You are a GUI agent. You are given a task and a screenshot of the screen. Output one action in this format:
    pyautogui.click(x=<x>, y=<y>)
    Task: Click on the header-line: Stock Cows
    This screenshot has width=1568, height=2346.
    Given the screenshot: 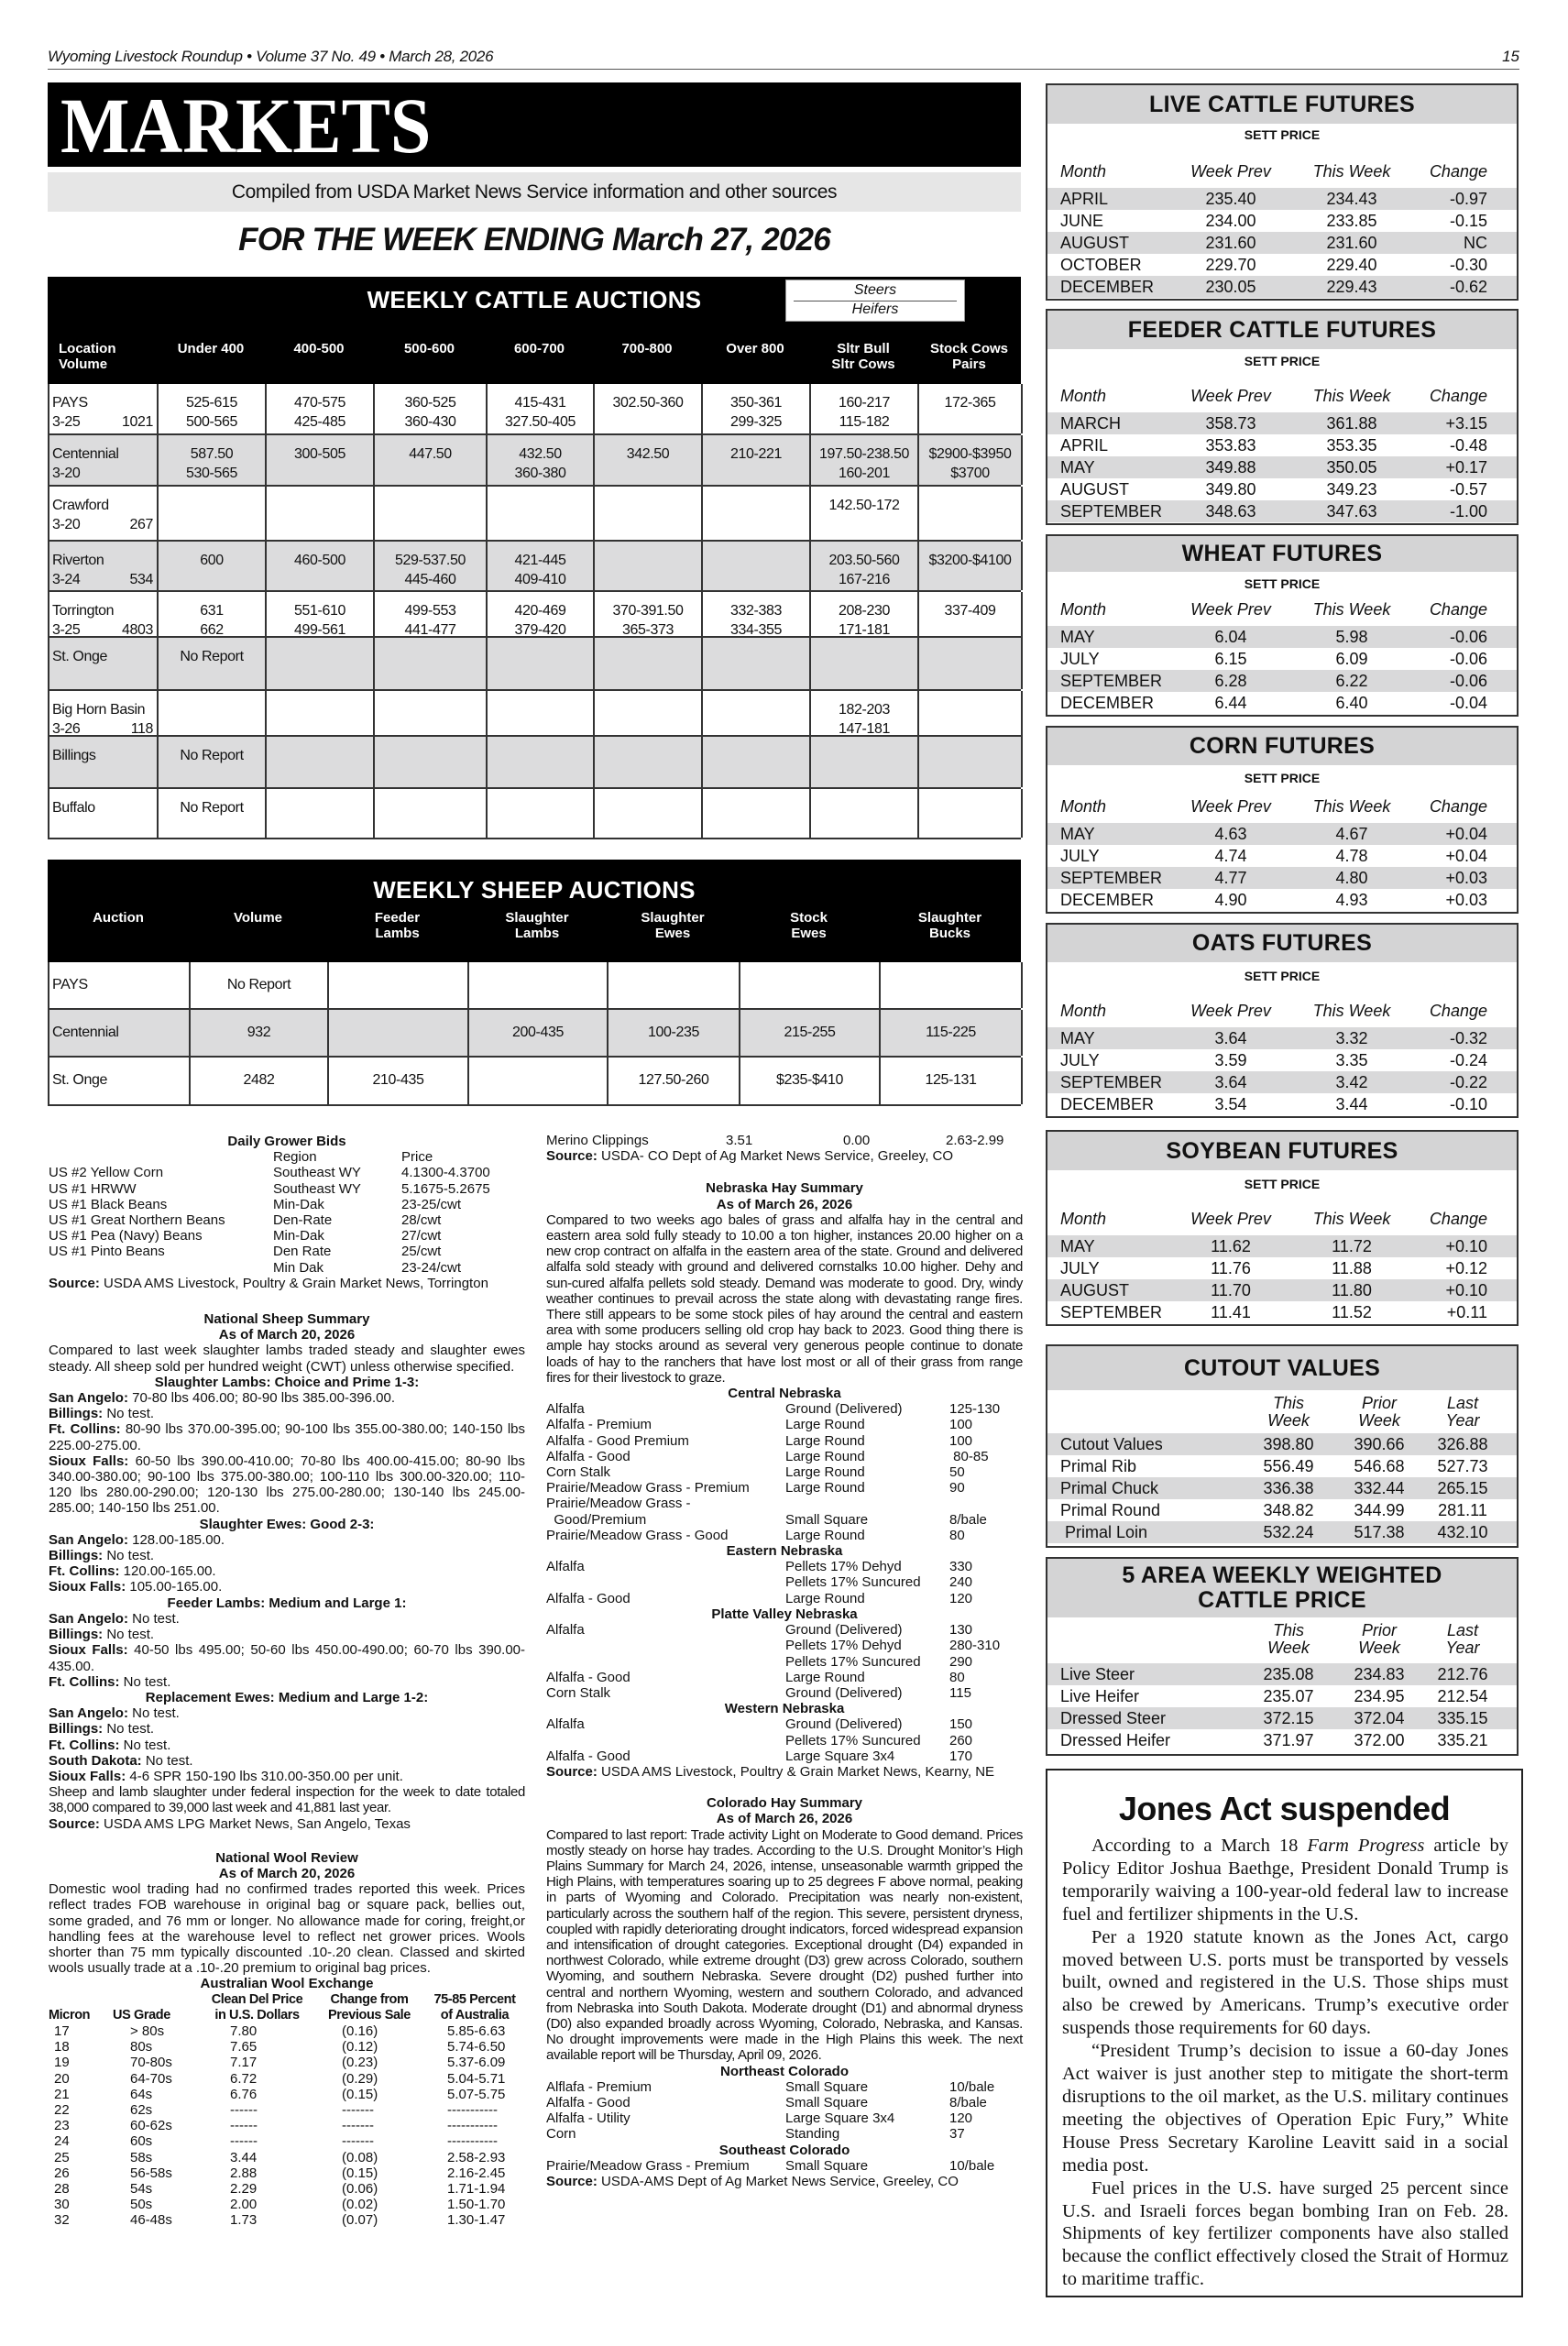 What is the action you would take?
    pyautogui.click(x=969, y=349)
    